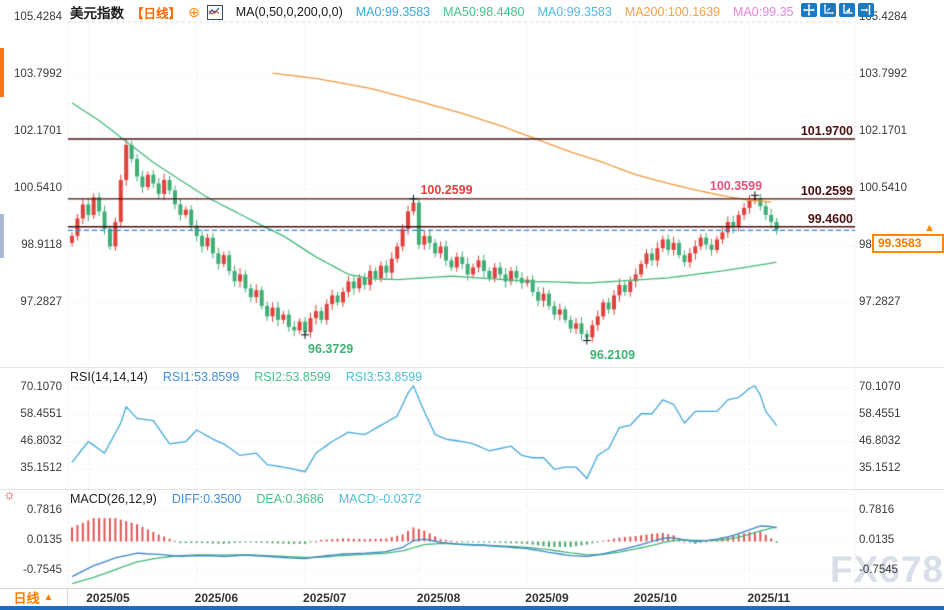  What do you see at coordinates (883, 131) in the screenshot?
I see `price-axis-label-right: 102.1701` at bounding box center [883, 131].